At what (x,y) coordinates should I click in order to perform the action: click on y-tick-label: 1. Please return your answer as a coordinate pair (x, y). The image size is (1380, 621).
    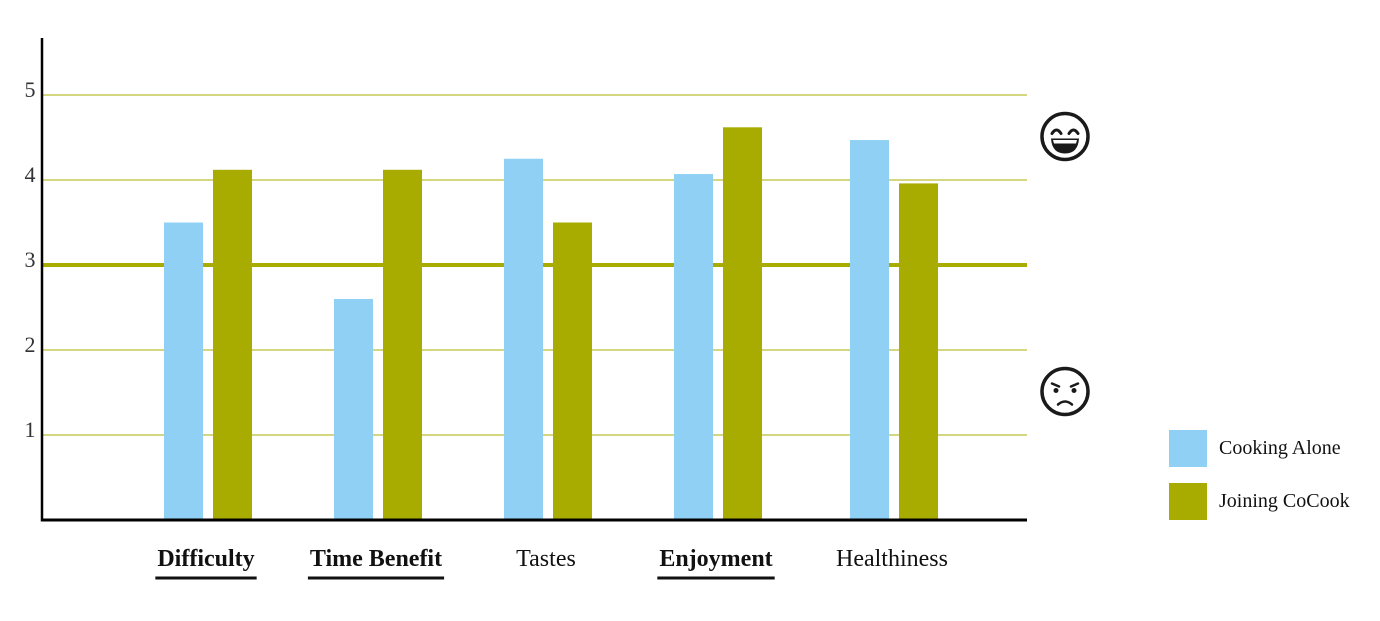
    Looking at the image, I should click on (30, 429).